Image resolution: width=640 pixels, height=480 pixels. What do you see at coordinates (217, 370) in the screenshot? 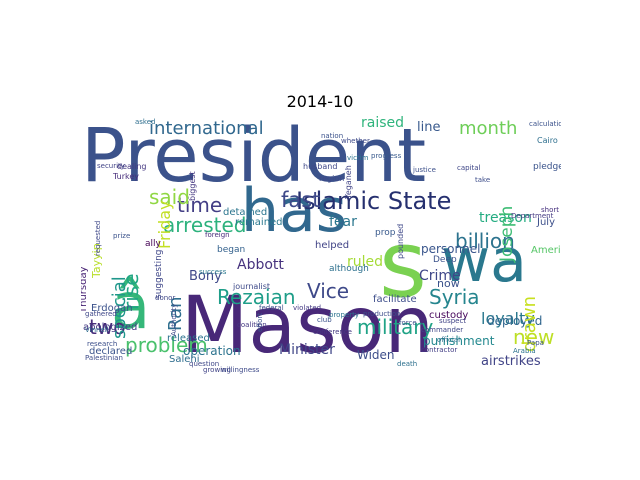
I see `cloud-word: growing` at bounding box center [217, 370].